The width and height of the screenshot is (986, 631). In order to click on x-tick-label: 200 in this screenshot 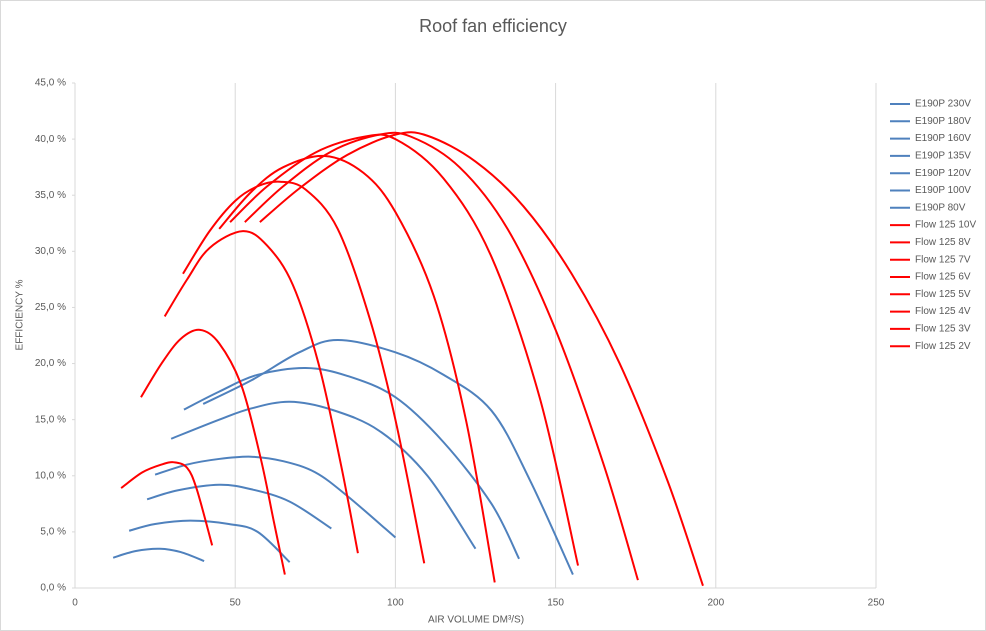, I will do `click(715, 603)`.